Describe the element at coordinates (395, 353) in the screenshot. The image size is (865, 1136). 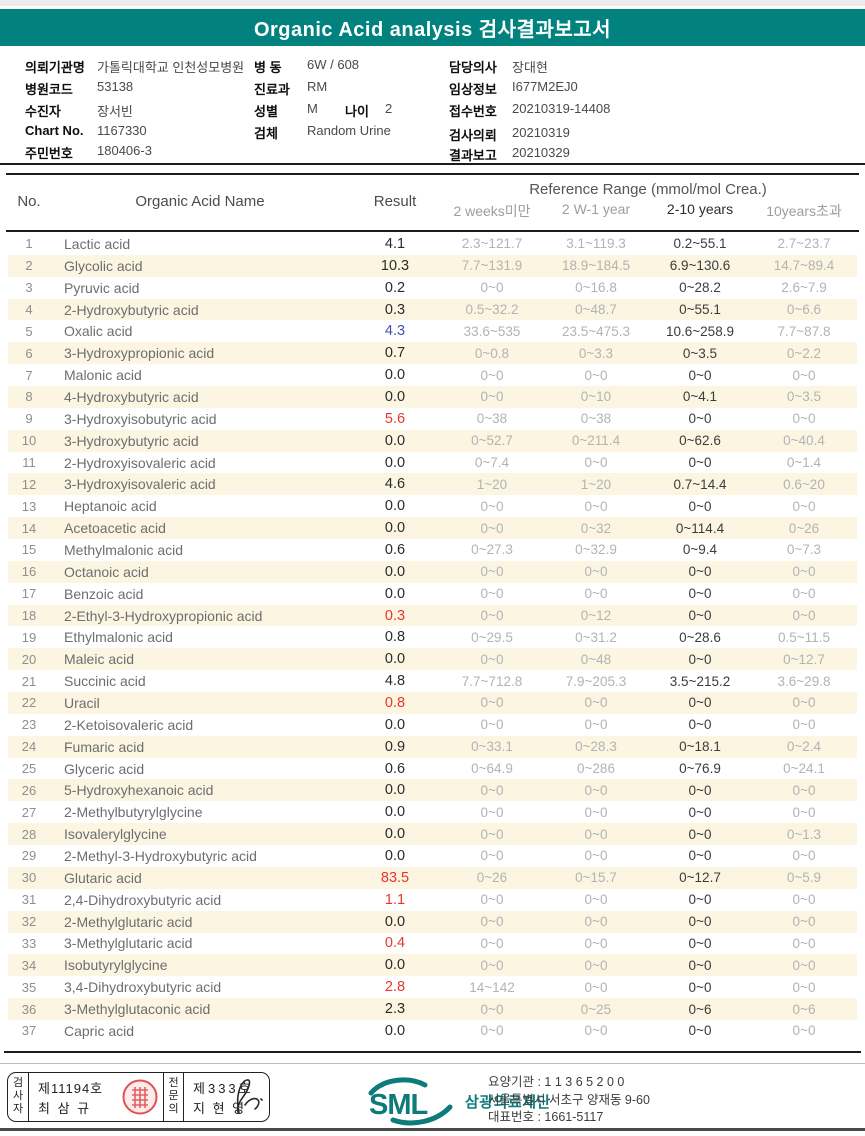
I see `result-value: 0.7` at that location.